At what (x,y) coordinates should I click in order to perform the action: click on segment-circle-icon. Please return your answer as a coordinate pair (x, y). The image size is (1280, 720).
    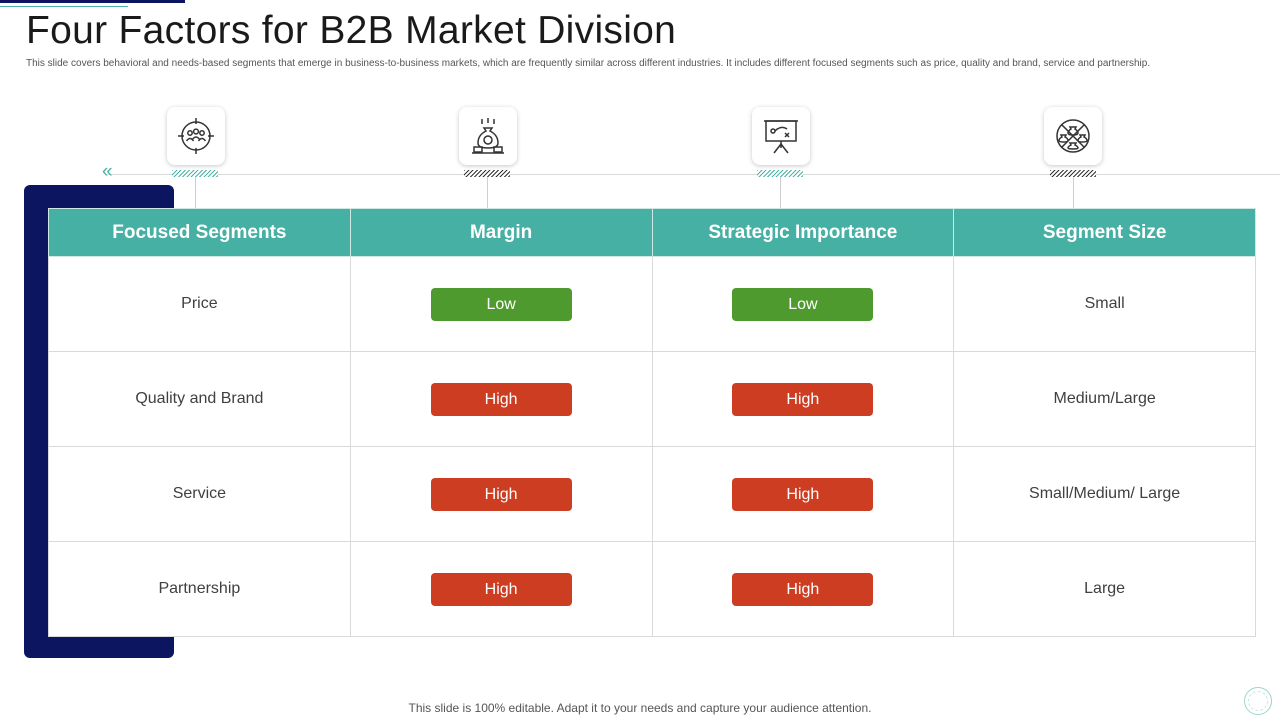
    Looking at the image, I should click on (1073, 136).